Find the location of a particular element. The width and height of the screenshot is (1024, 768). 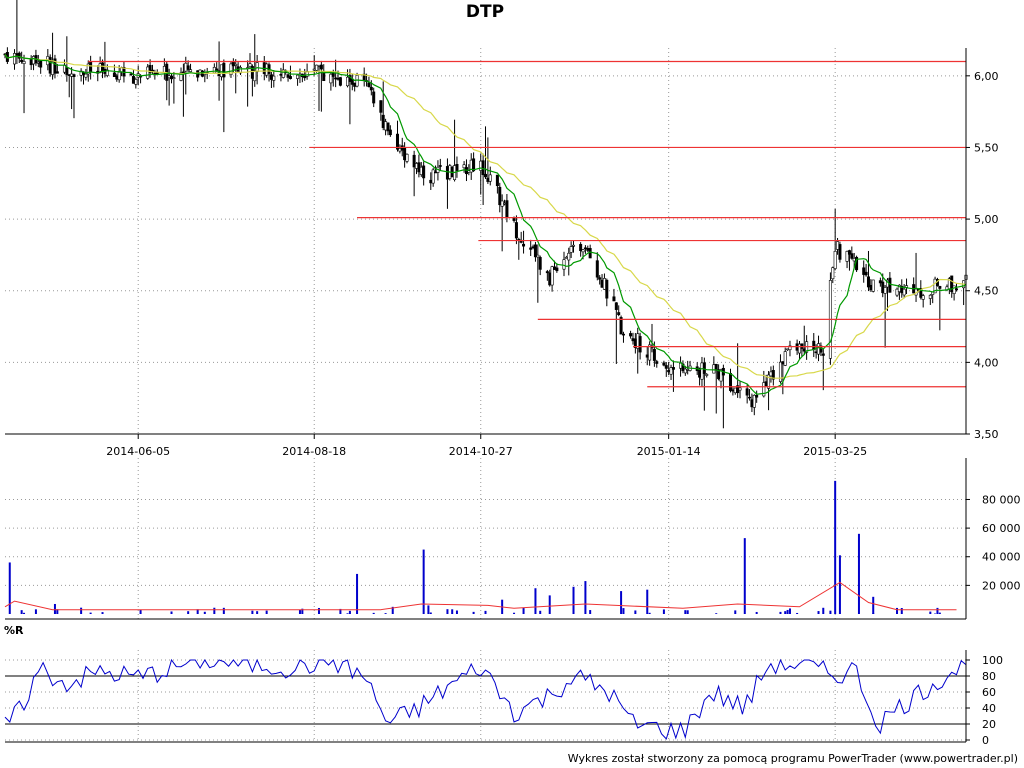

williams-r-label: %R is located at coordinates (14, 630).